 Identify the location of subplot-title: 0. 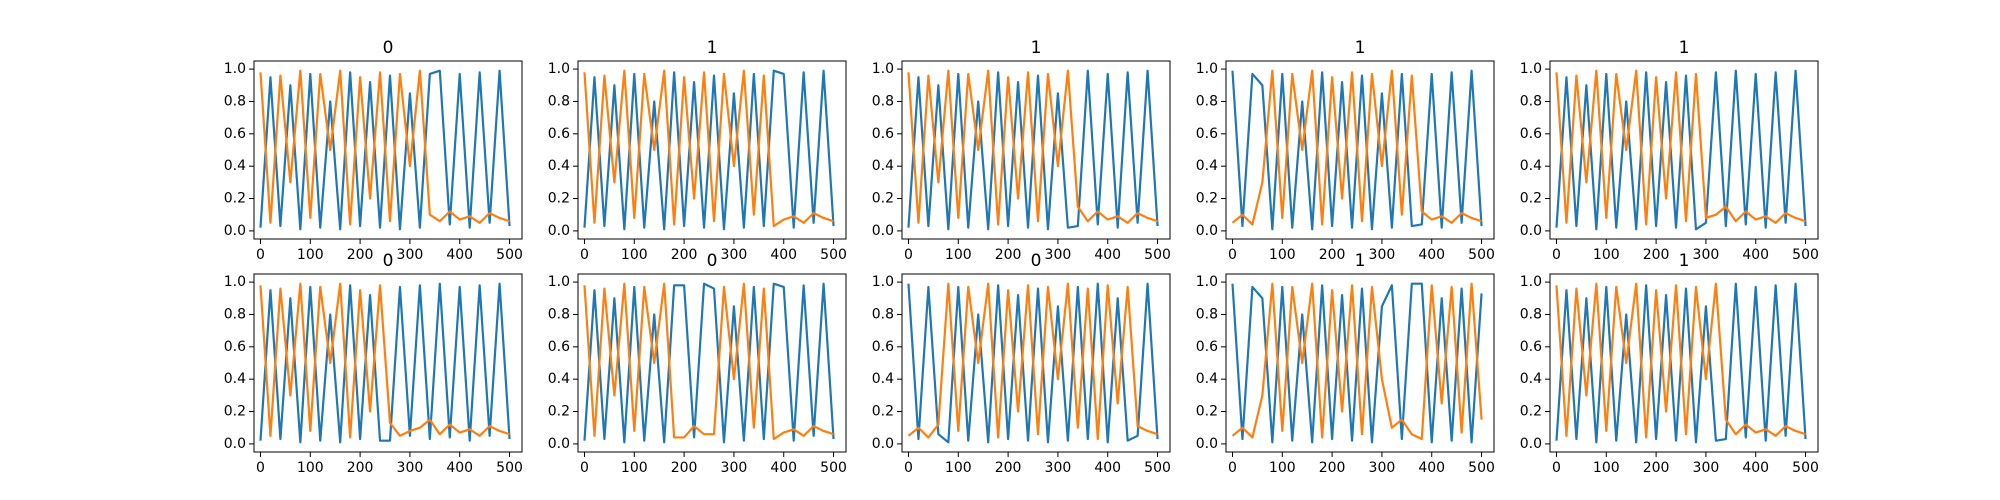
(388, 261).